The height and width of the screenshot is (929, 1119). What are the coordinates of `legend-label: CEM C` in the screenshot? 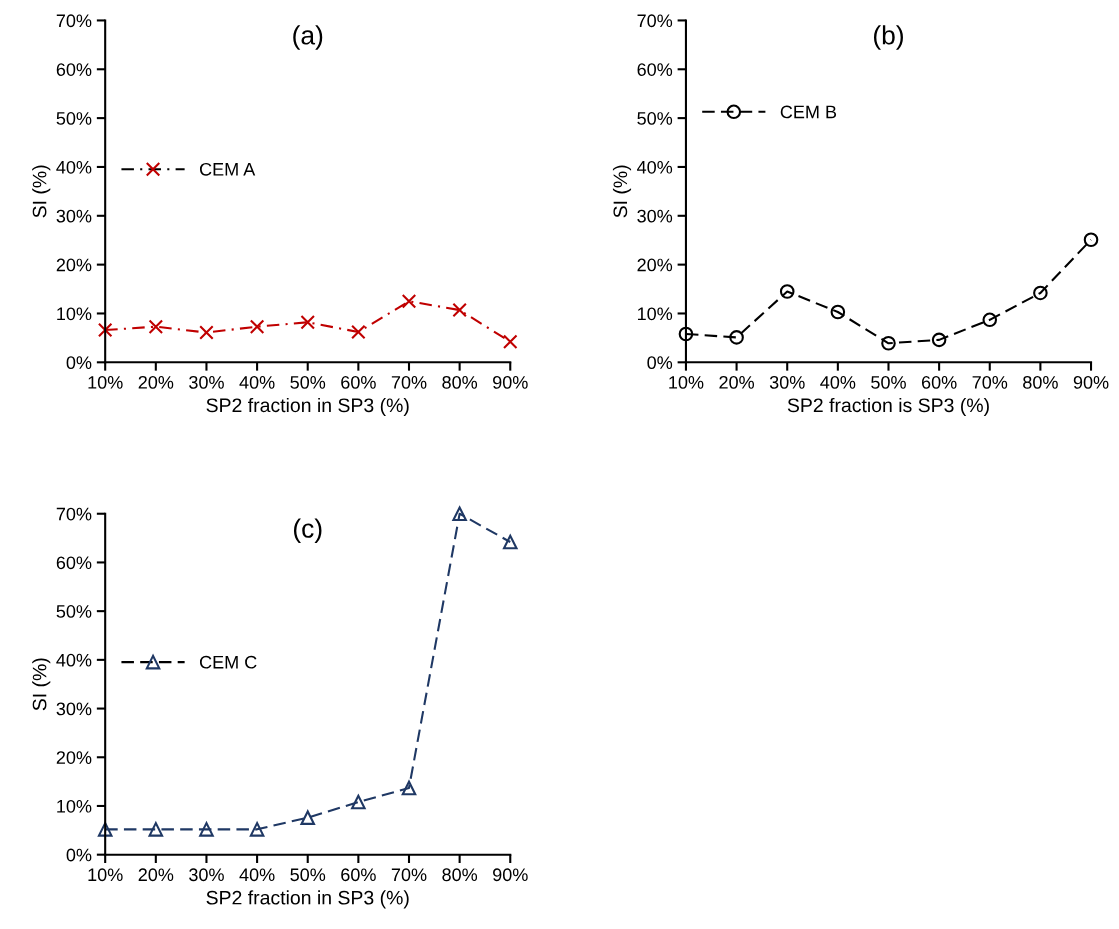 It's located at (228, 662).